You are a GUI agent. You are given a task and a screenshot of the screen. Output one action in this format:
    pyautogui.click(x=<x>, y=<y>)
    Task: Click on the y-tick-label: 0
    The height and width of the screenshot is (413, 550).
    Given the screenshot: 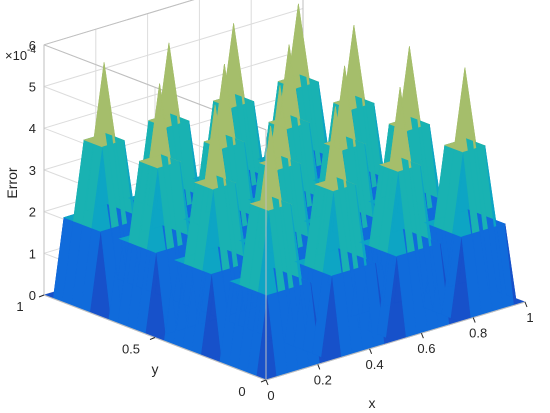 What is the action you would take?
    pyautogui.click(x=241, y=391)
    